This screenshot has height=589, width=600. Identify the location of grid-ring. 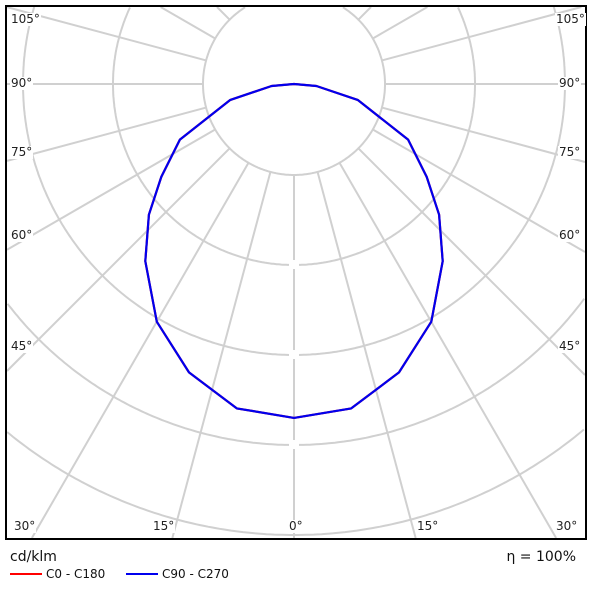
(294, 91).